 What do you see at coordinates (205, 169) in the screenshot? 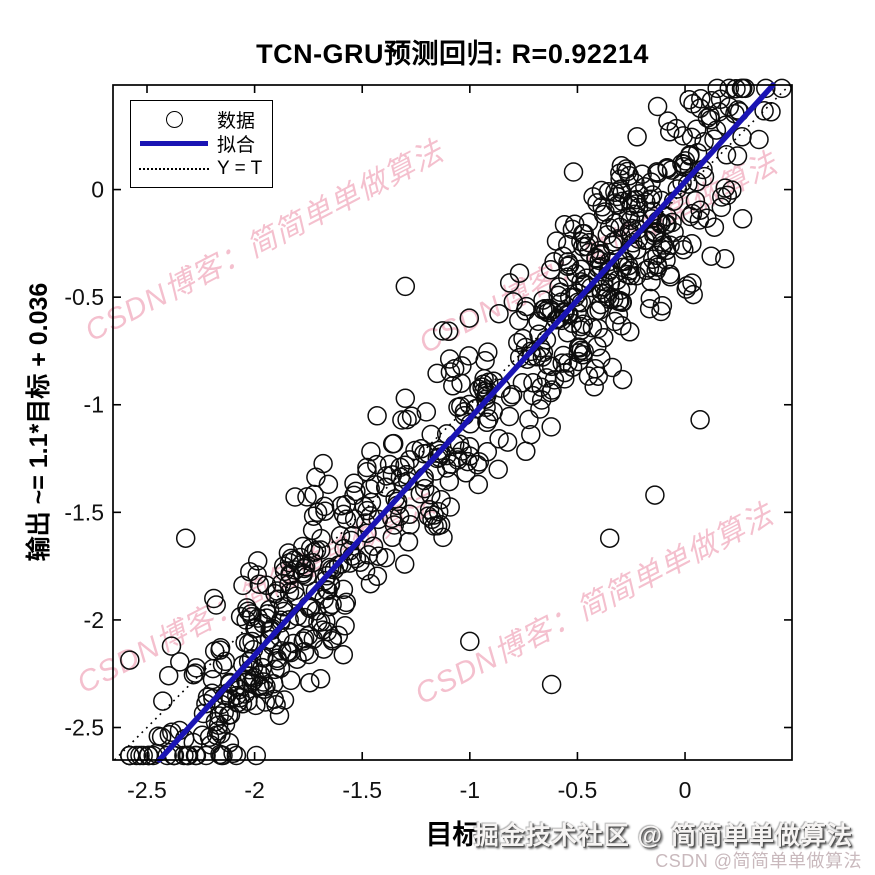
I see `legend-item-identity: Y = T` at bounding box center [205, 169].